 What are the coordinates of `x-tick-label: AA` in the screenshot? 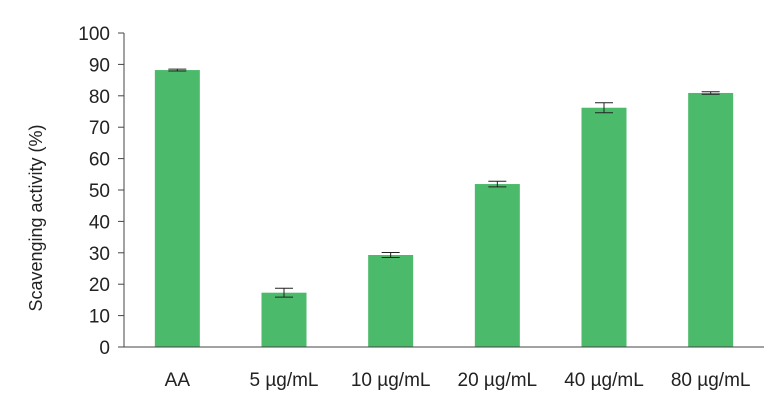 It's located at (178, 380).